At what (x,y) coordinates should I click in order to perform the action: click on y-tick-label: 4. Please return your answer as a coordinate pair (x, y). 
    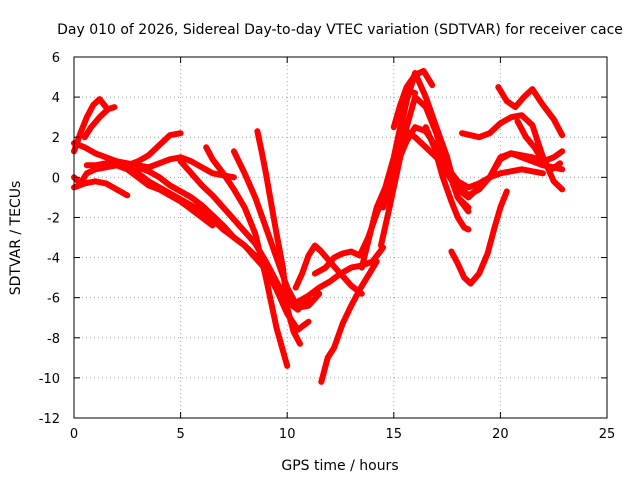
    Looking at the image, I should click on (56, 98).